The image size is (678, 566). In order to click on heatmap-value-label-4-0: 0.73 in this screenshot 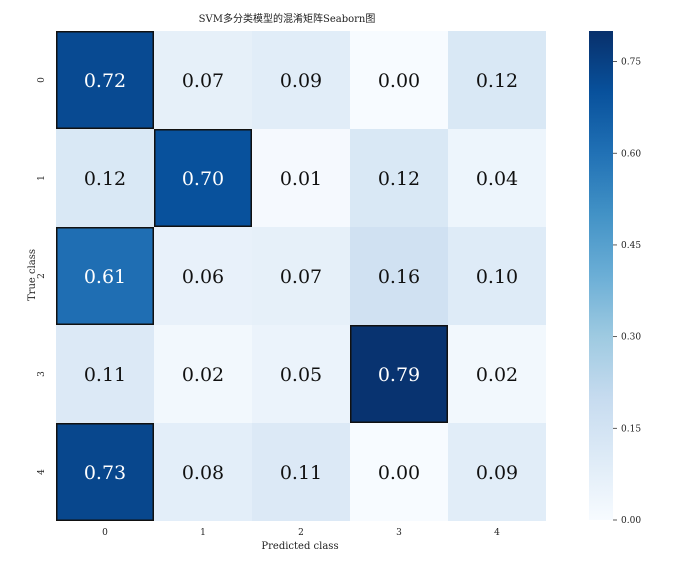, I will do `click(105, 473)`.